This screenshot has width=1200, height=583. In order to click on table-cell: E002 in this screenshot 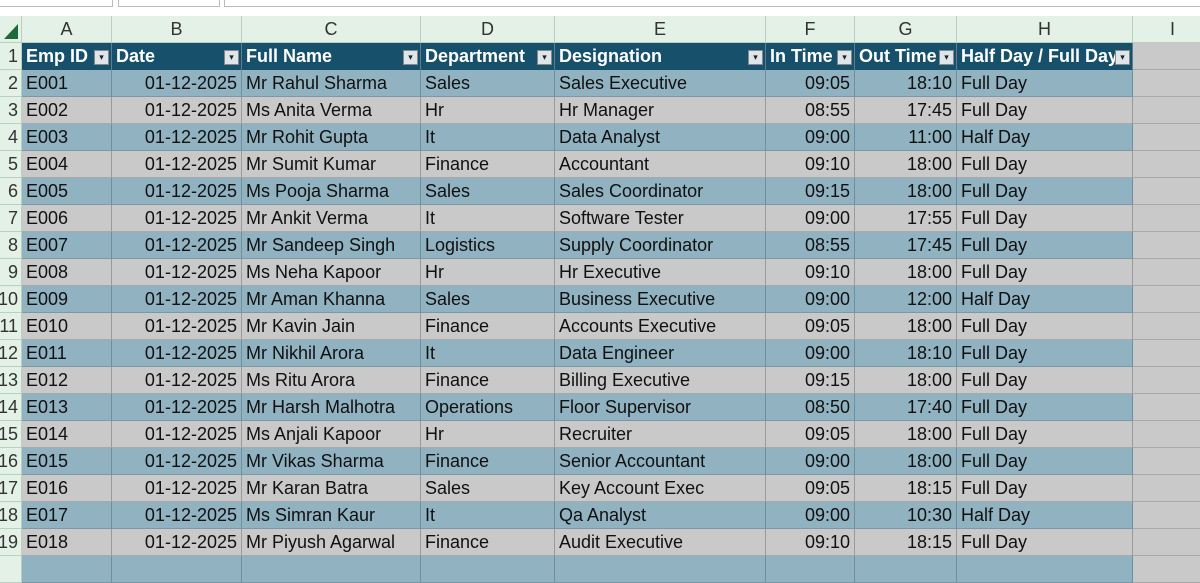, I will do `click(67, 110)`.